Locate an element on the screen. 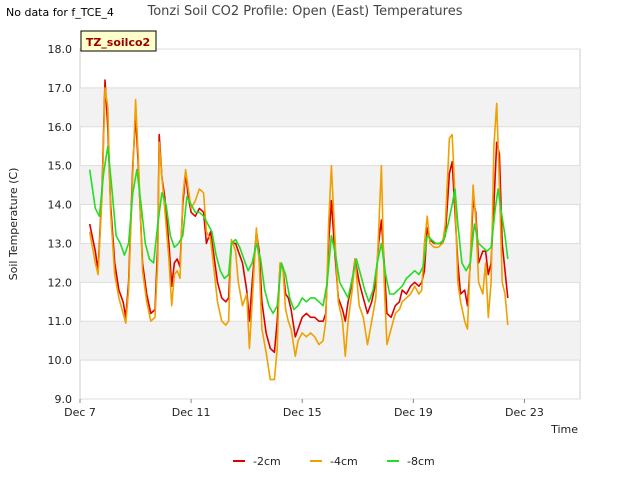  y-tick-label: 15.0 is located at coordinates (60, 166).